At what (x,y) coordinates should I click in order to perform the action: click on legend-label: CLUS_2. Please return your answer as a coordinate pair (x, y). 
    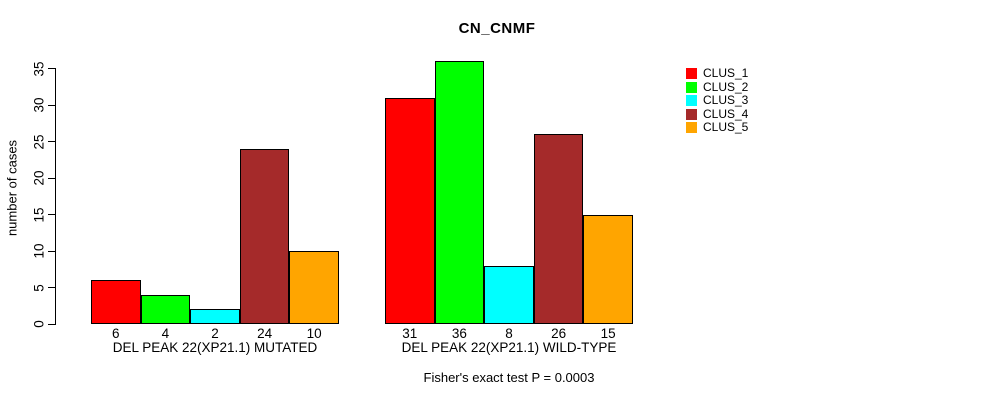
    Looking at the image, I should click on (726, 86).